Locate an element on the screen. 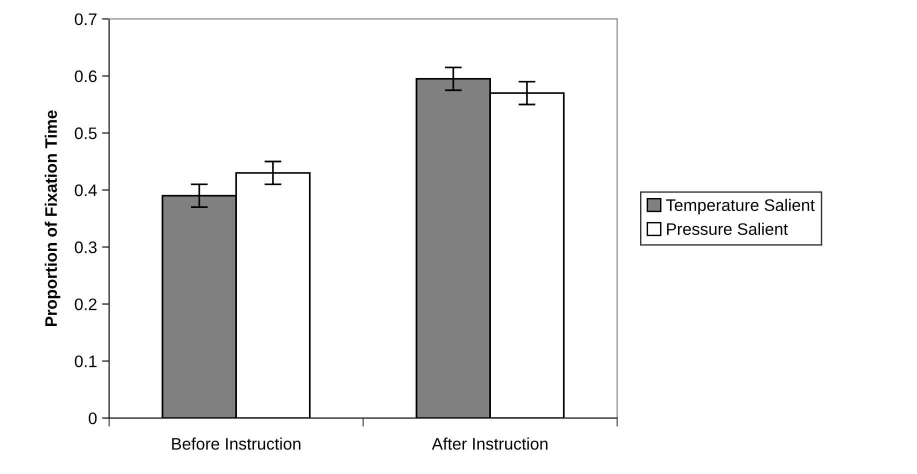 The height and width of the screenshot is (474, 917). legend-label: Temperature Salient is located at coordinates (740, 206).